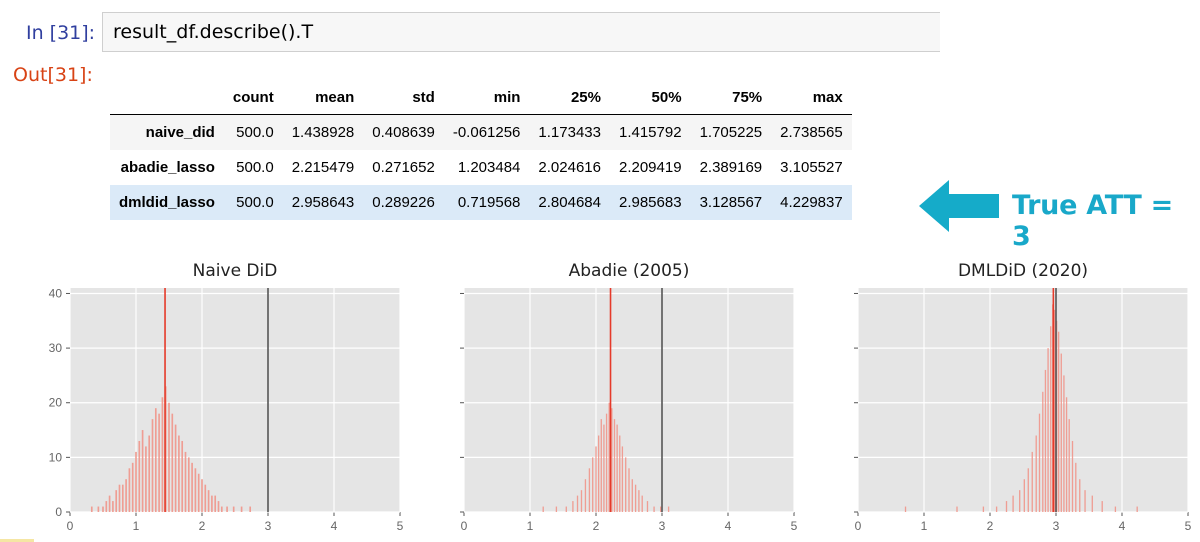 The width and height of the screenshot is (1200, 542). I want to click on column-header: 25%, so click(569, 97).